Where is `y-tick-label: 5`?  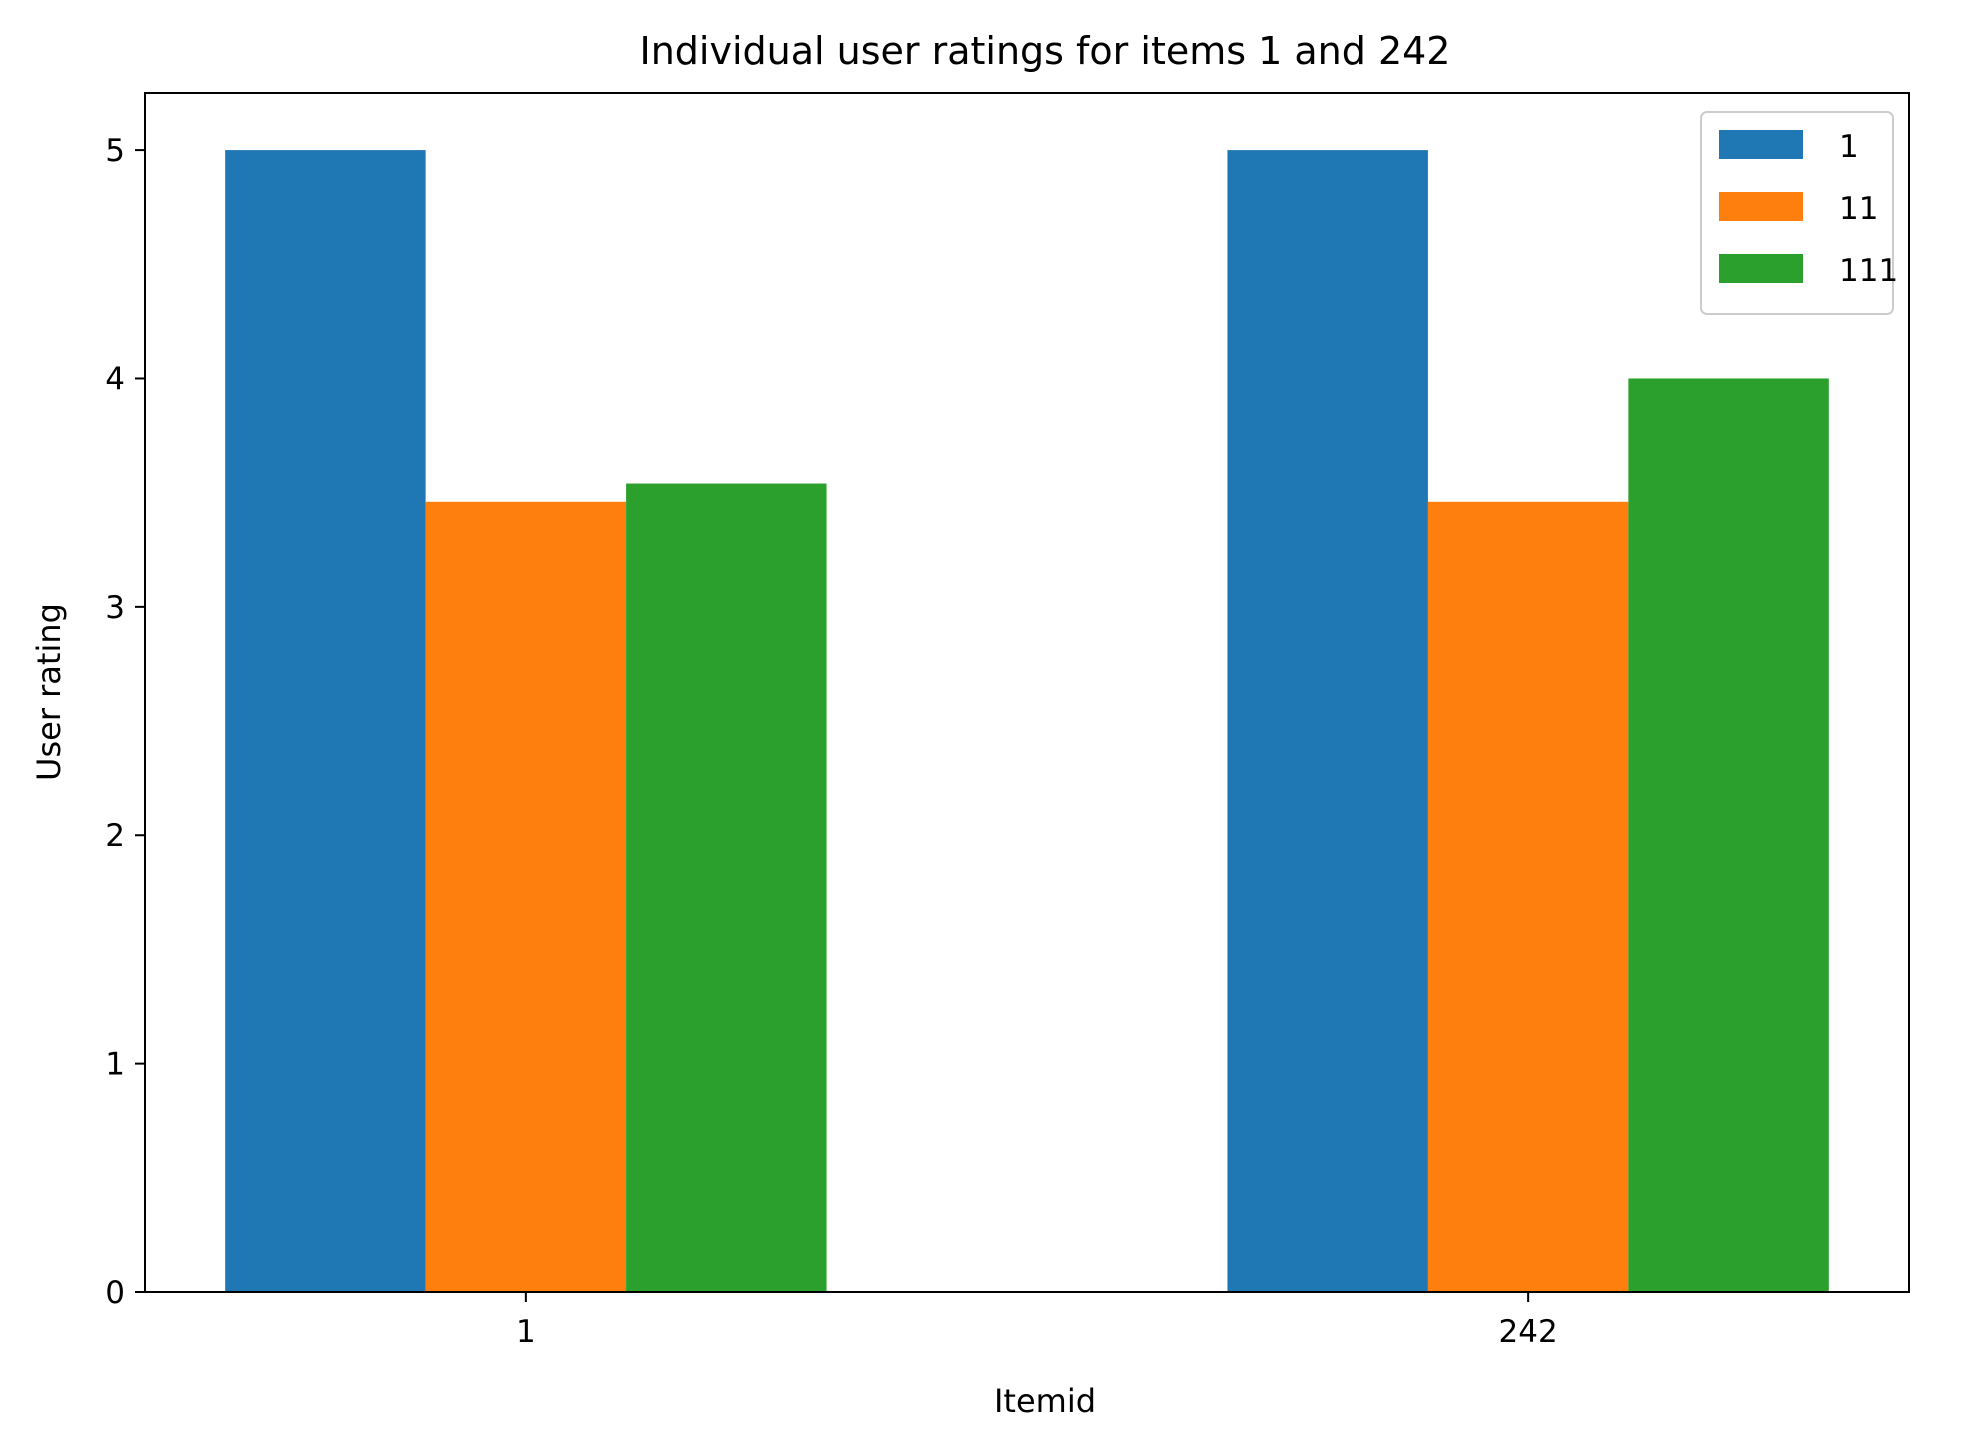
y-tick-label: 5 is located at coordinates (115, 151).